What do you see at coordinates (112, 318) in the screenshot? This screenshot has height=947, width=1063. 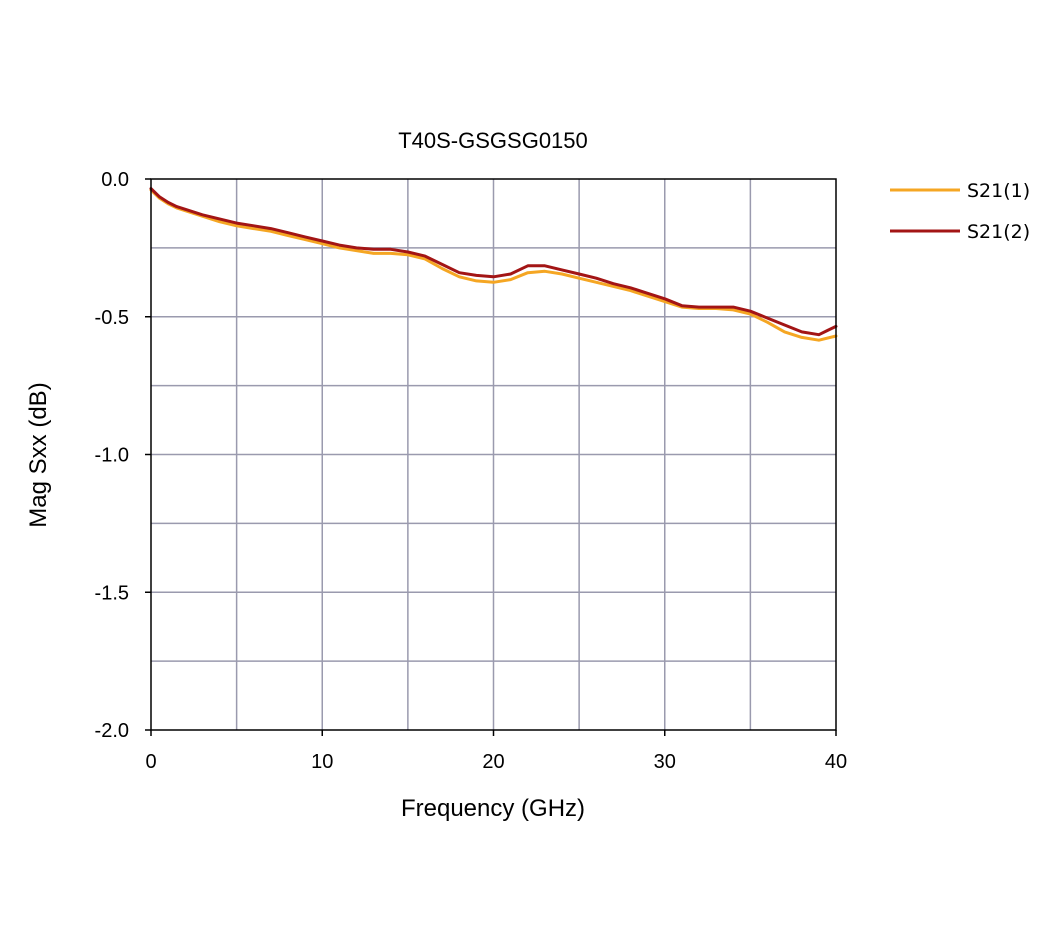 I see `y-tick-label: -0.5` at bounding box center [112, 318].